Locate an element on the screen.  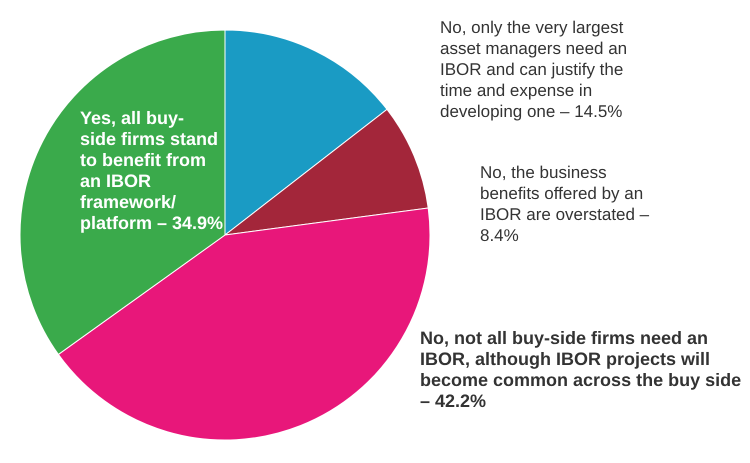
slice-label: No, only the very largest asset managers need an IBOR and can justify the time and expense in developing one – 14.5% is located at coordinates (534, 69).